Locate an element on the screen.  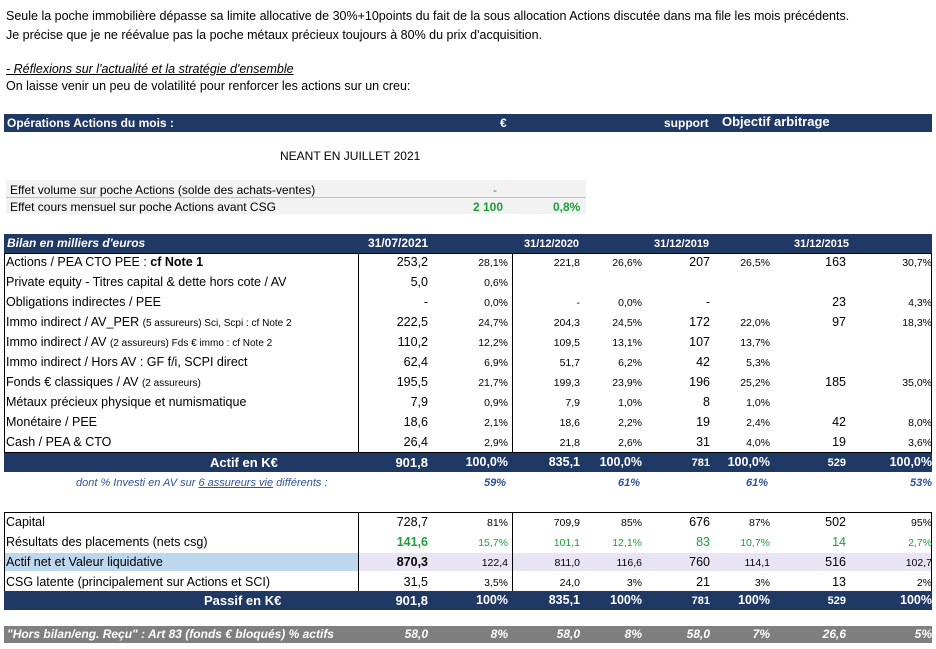
bilan-cell: 207 is located at coordinates (699, 262).